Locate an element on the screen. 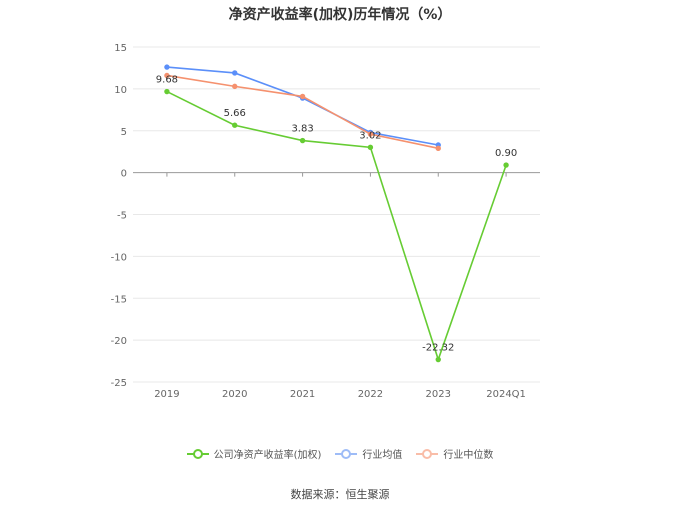 This screenshot has height=509, width=680. x-tick-label: 2022 is located at coordinates (370, 394).